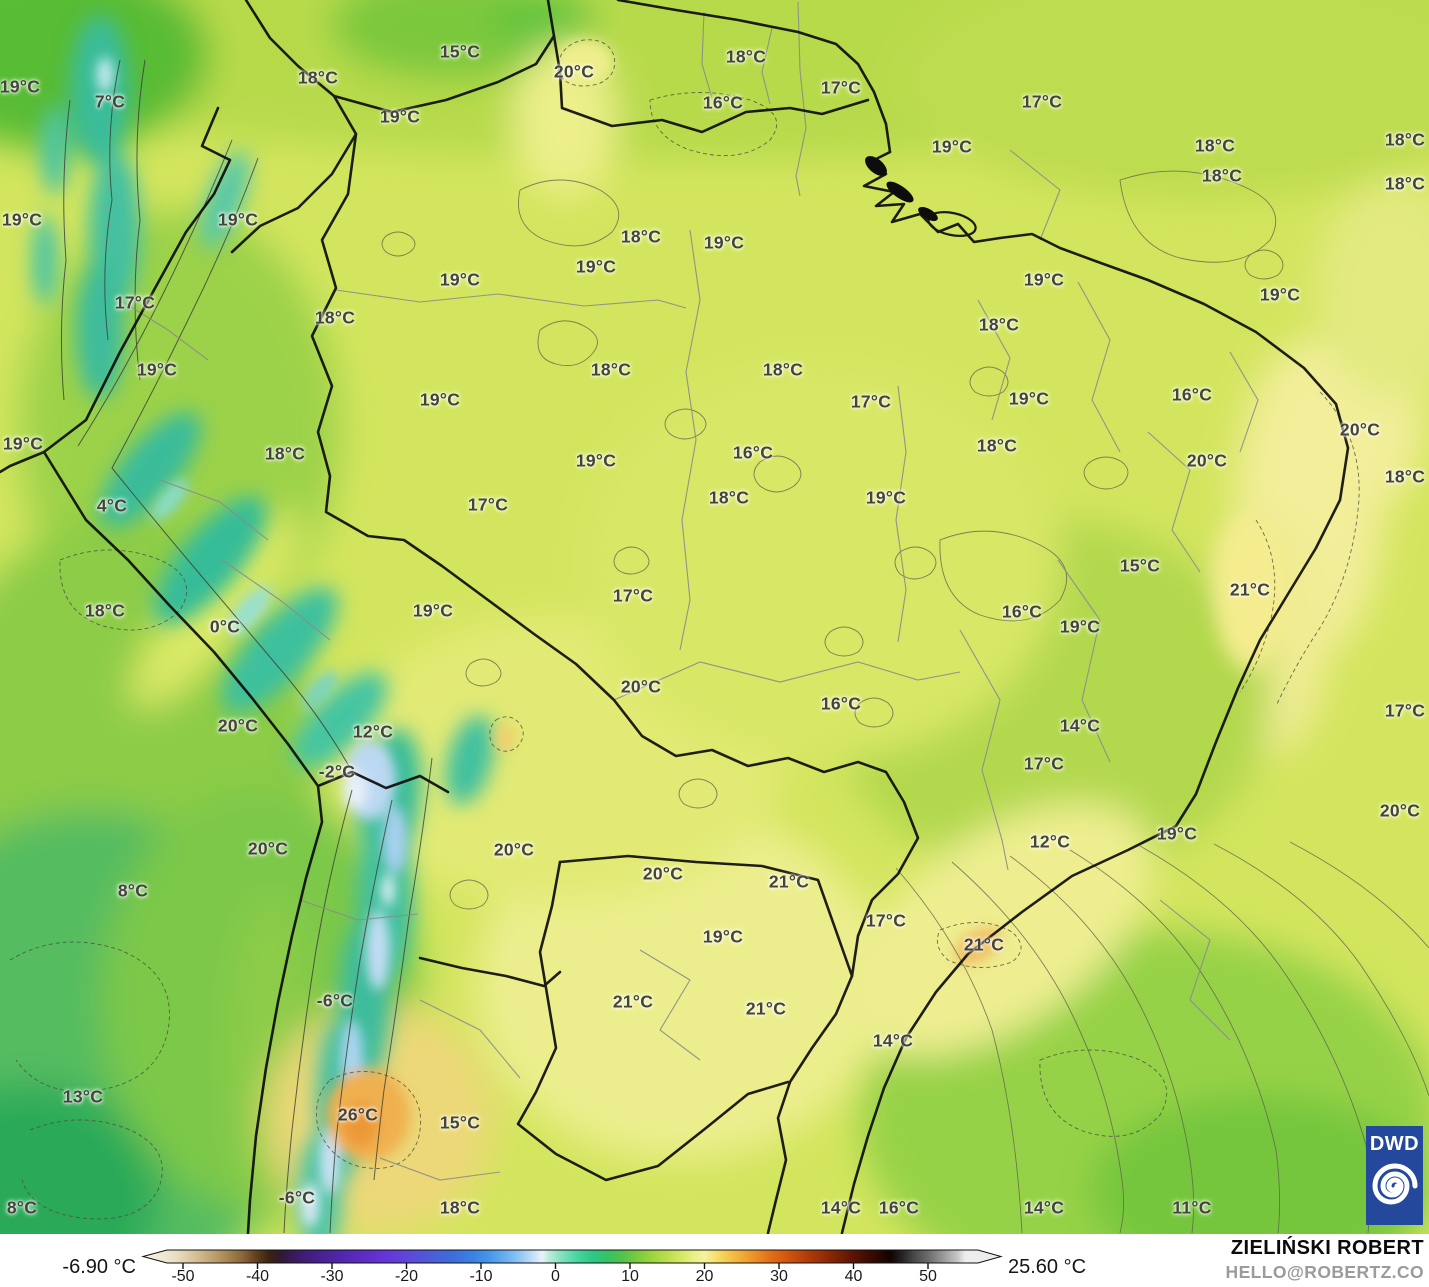 This screenshot has height=1287, width=1429. Describe the element at coordinates (332, 1276) in the screenshot. I see `colorbar-tick-label: -30` at that location.